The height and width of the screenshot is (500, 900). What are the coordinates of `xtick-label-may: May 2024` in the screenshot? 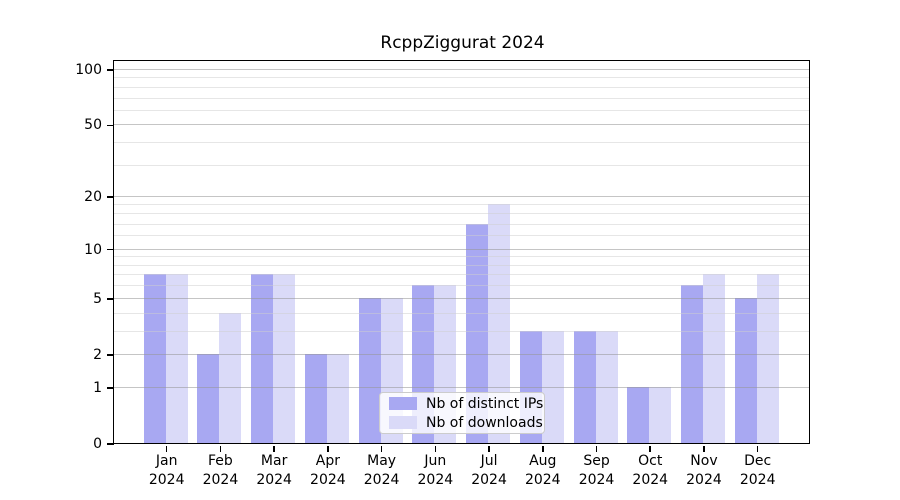 It's located at (381, 470).